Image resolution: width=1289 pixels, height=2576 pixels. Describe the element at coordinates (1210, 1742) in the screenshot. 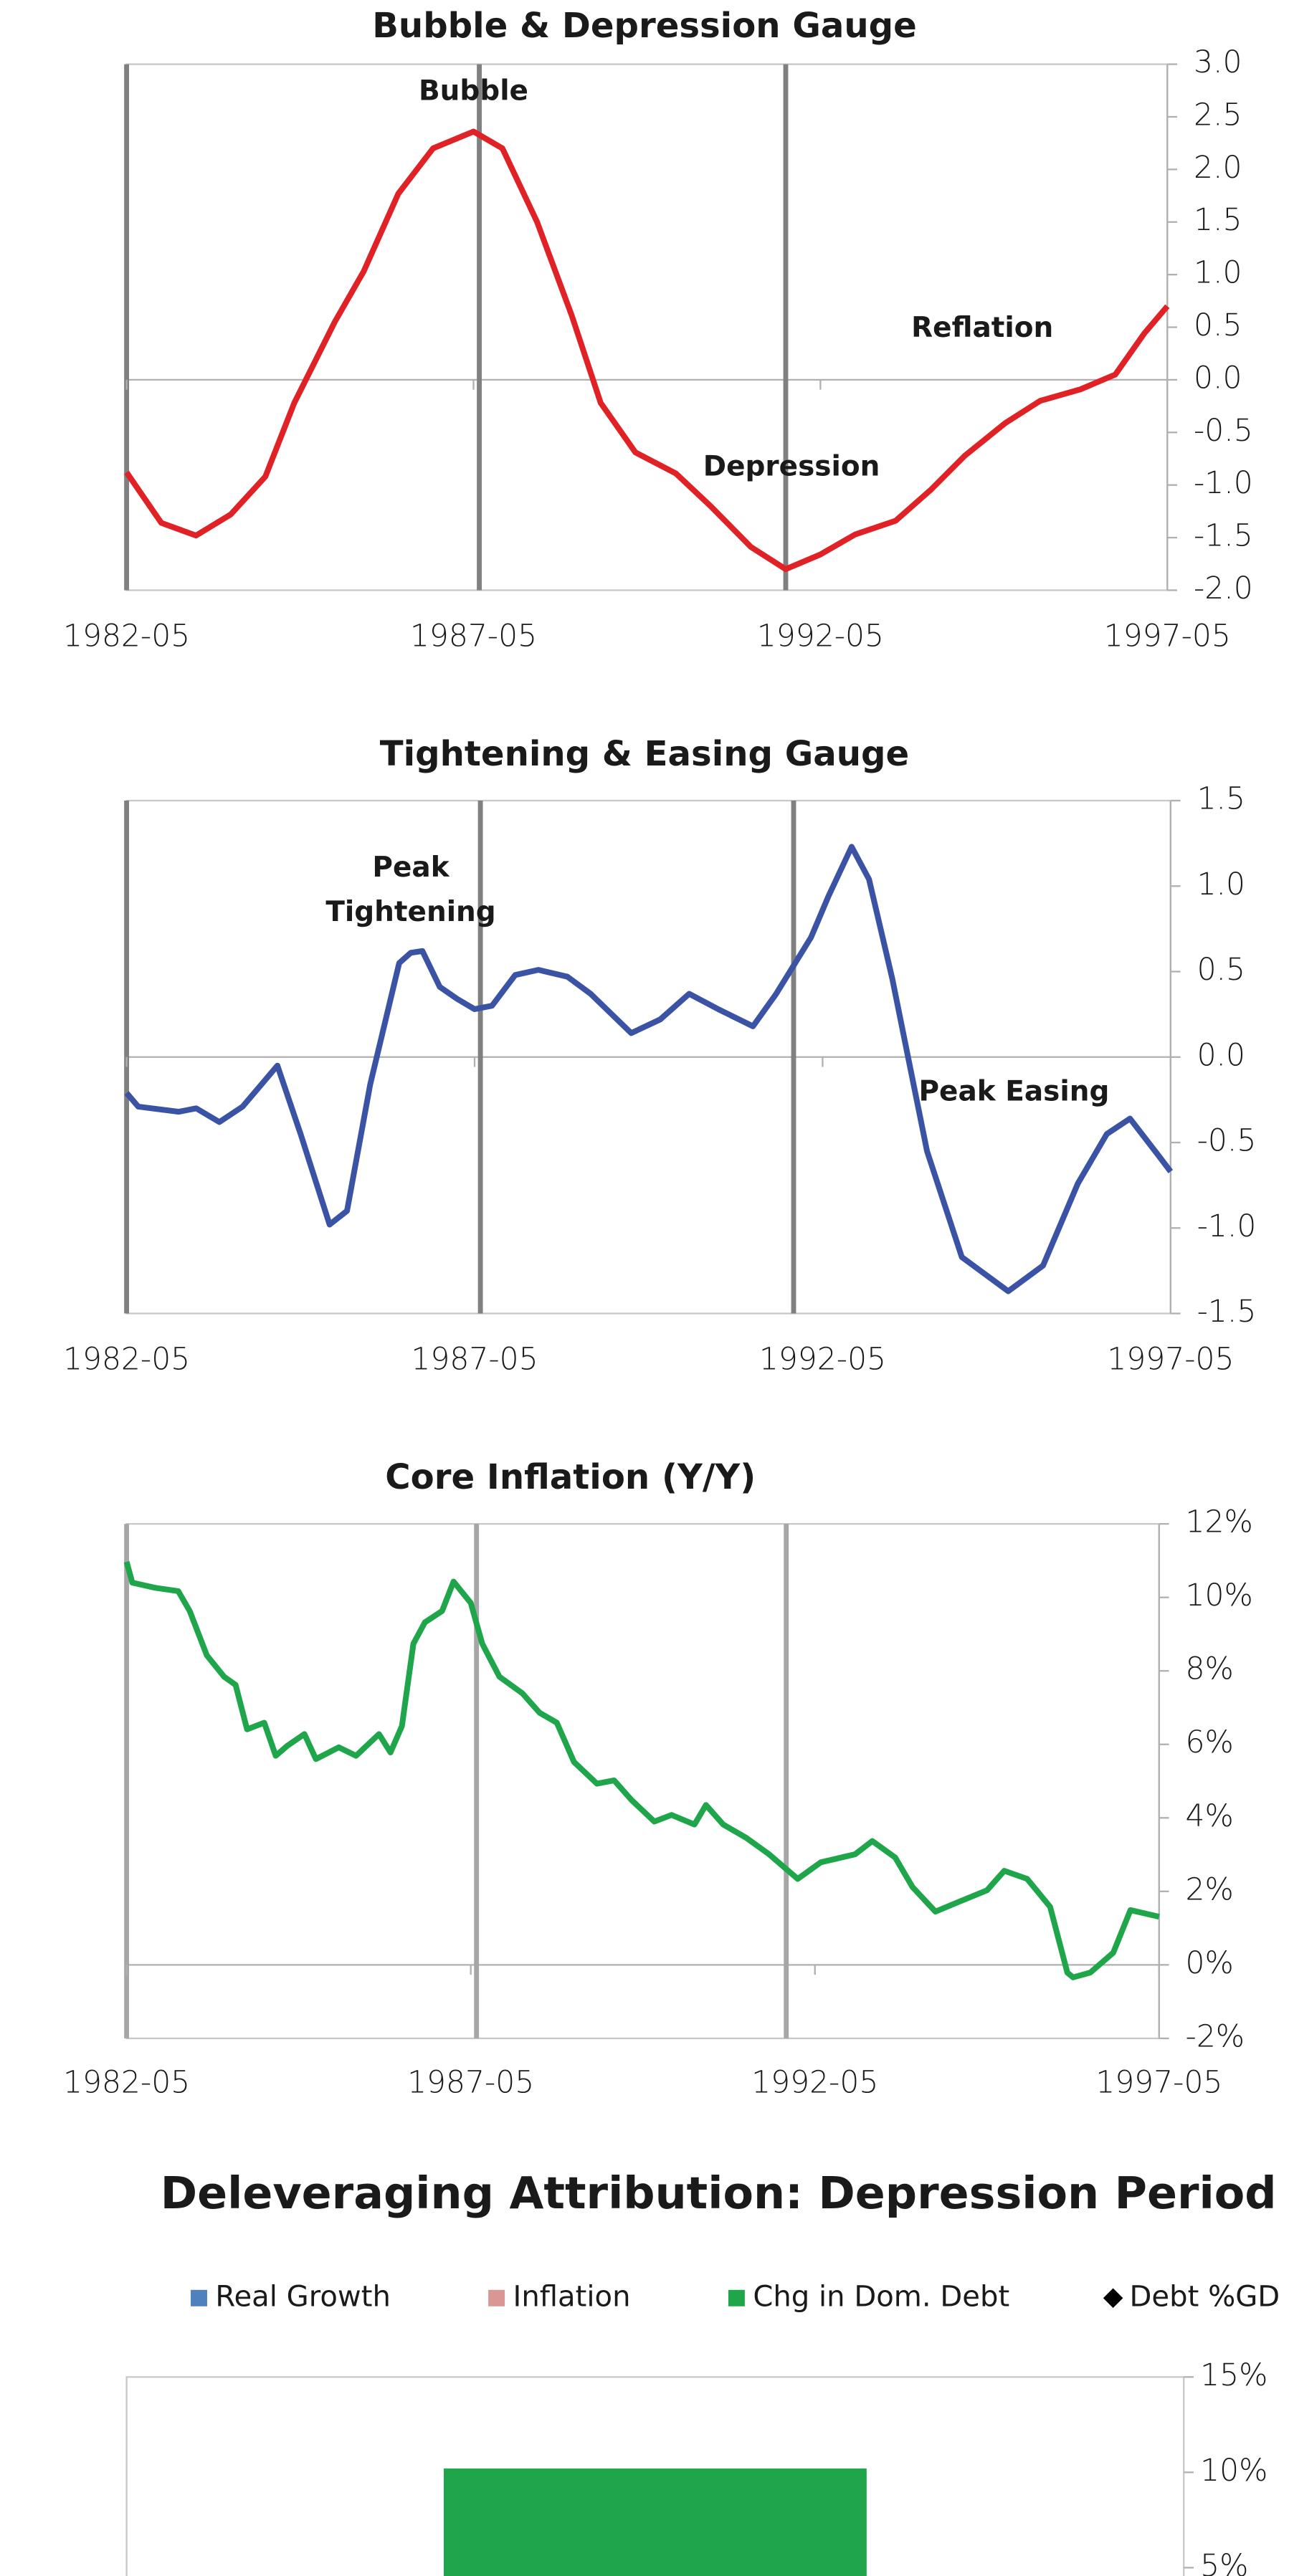

I see `y-tick-label: 6%` at that location.